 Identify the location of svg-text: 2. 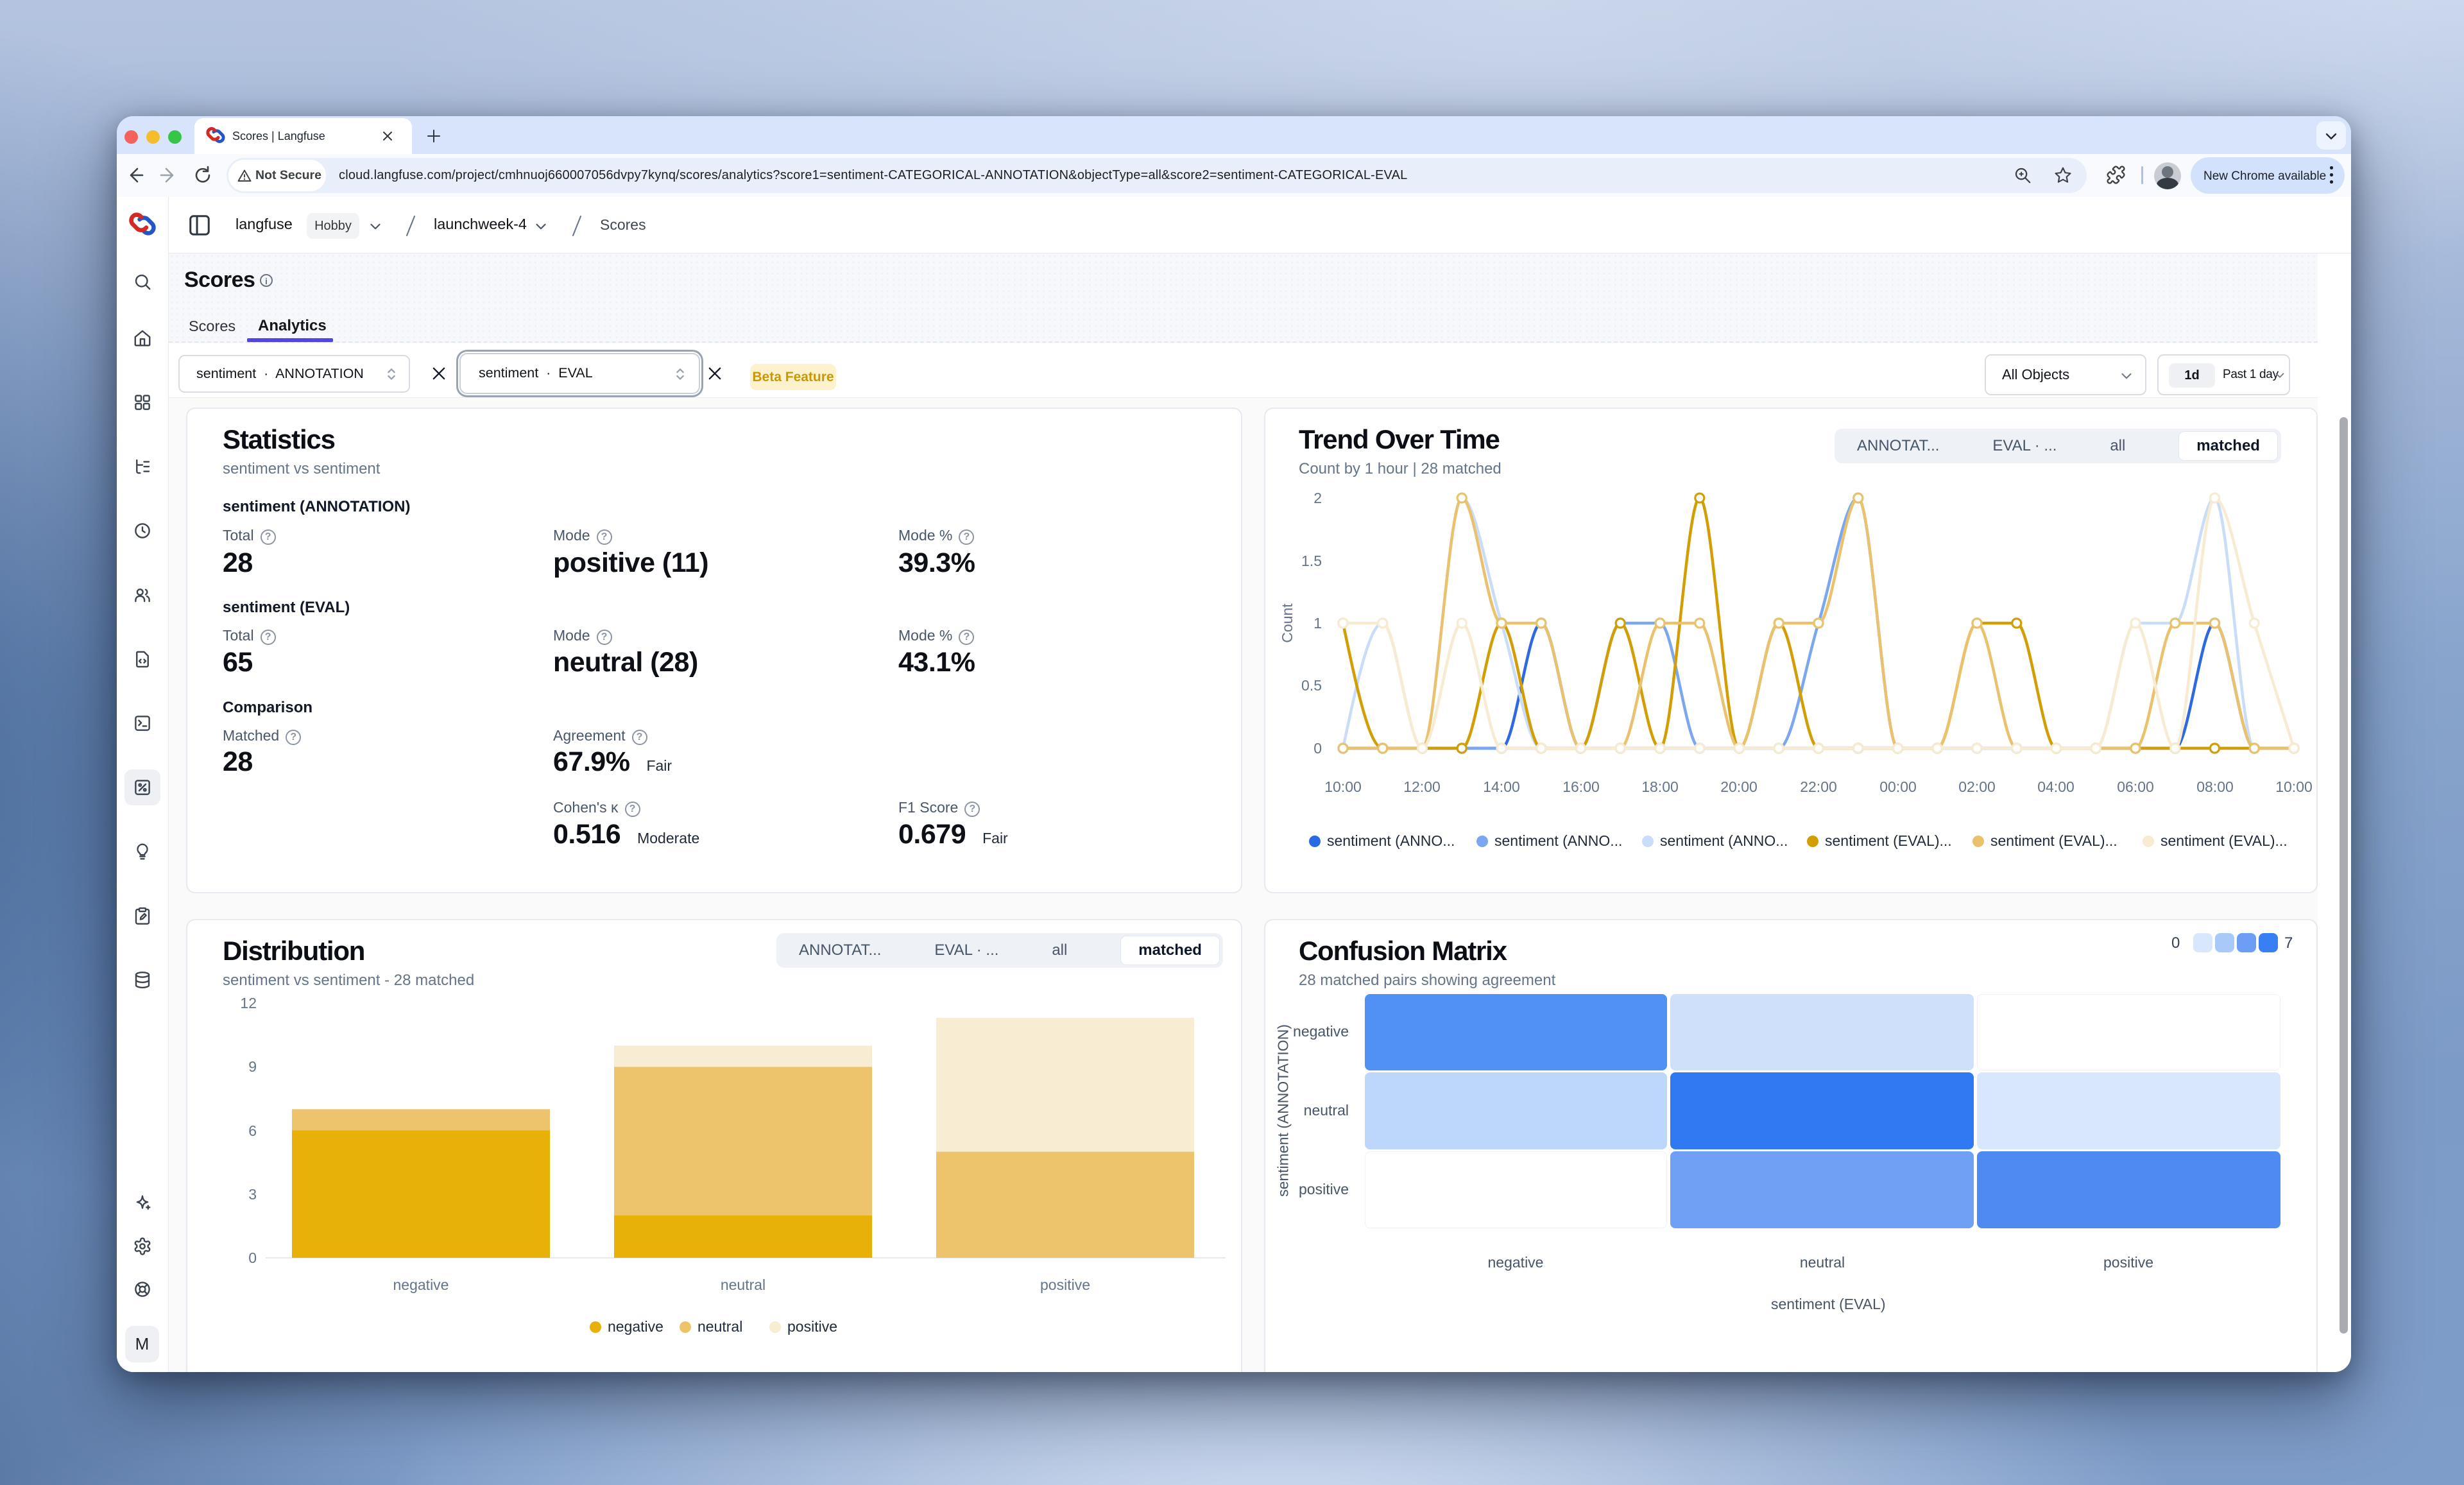
(1318, 498).